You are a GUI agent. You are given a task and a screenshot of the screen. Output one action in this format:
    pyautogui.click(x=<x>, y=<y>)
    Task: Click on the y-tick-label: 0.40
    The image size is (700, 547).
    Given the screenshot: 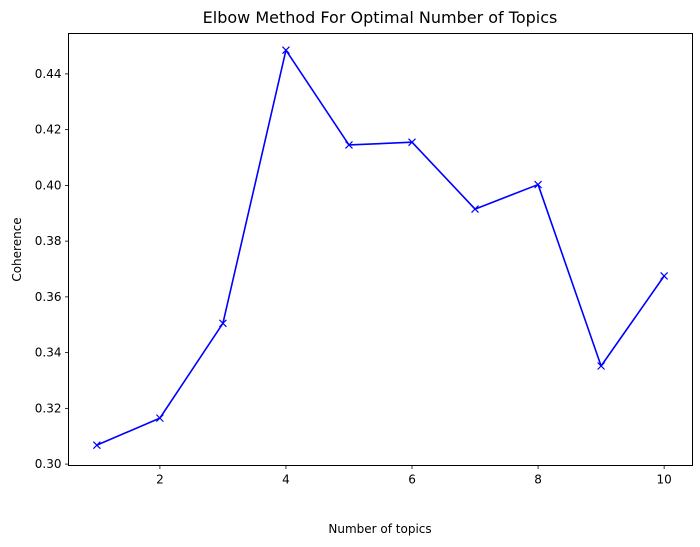 What is the action you would take?
    pyautogui.click(x=48, y=185)
    